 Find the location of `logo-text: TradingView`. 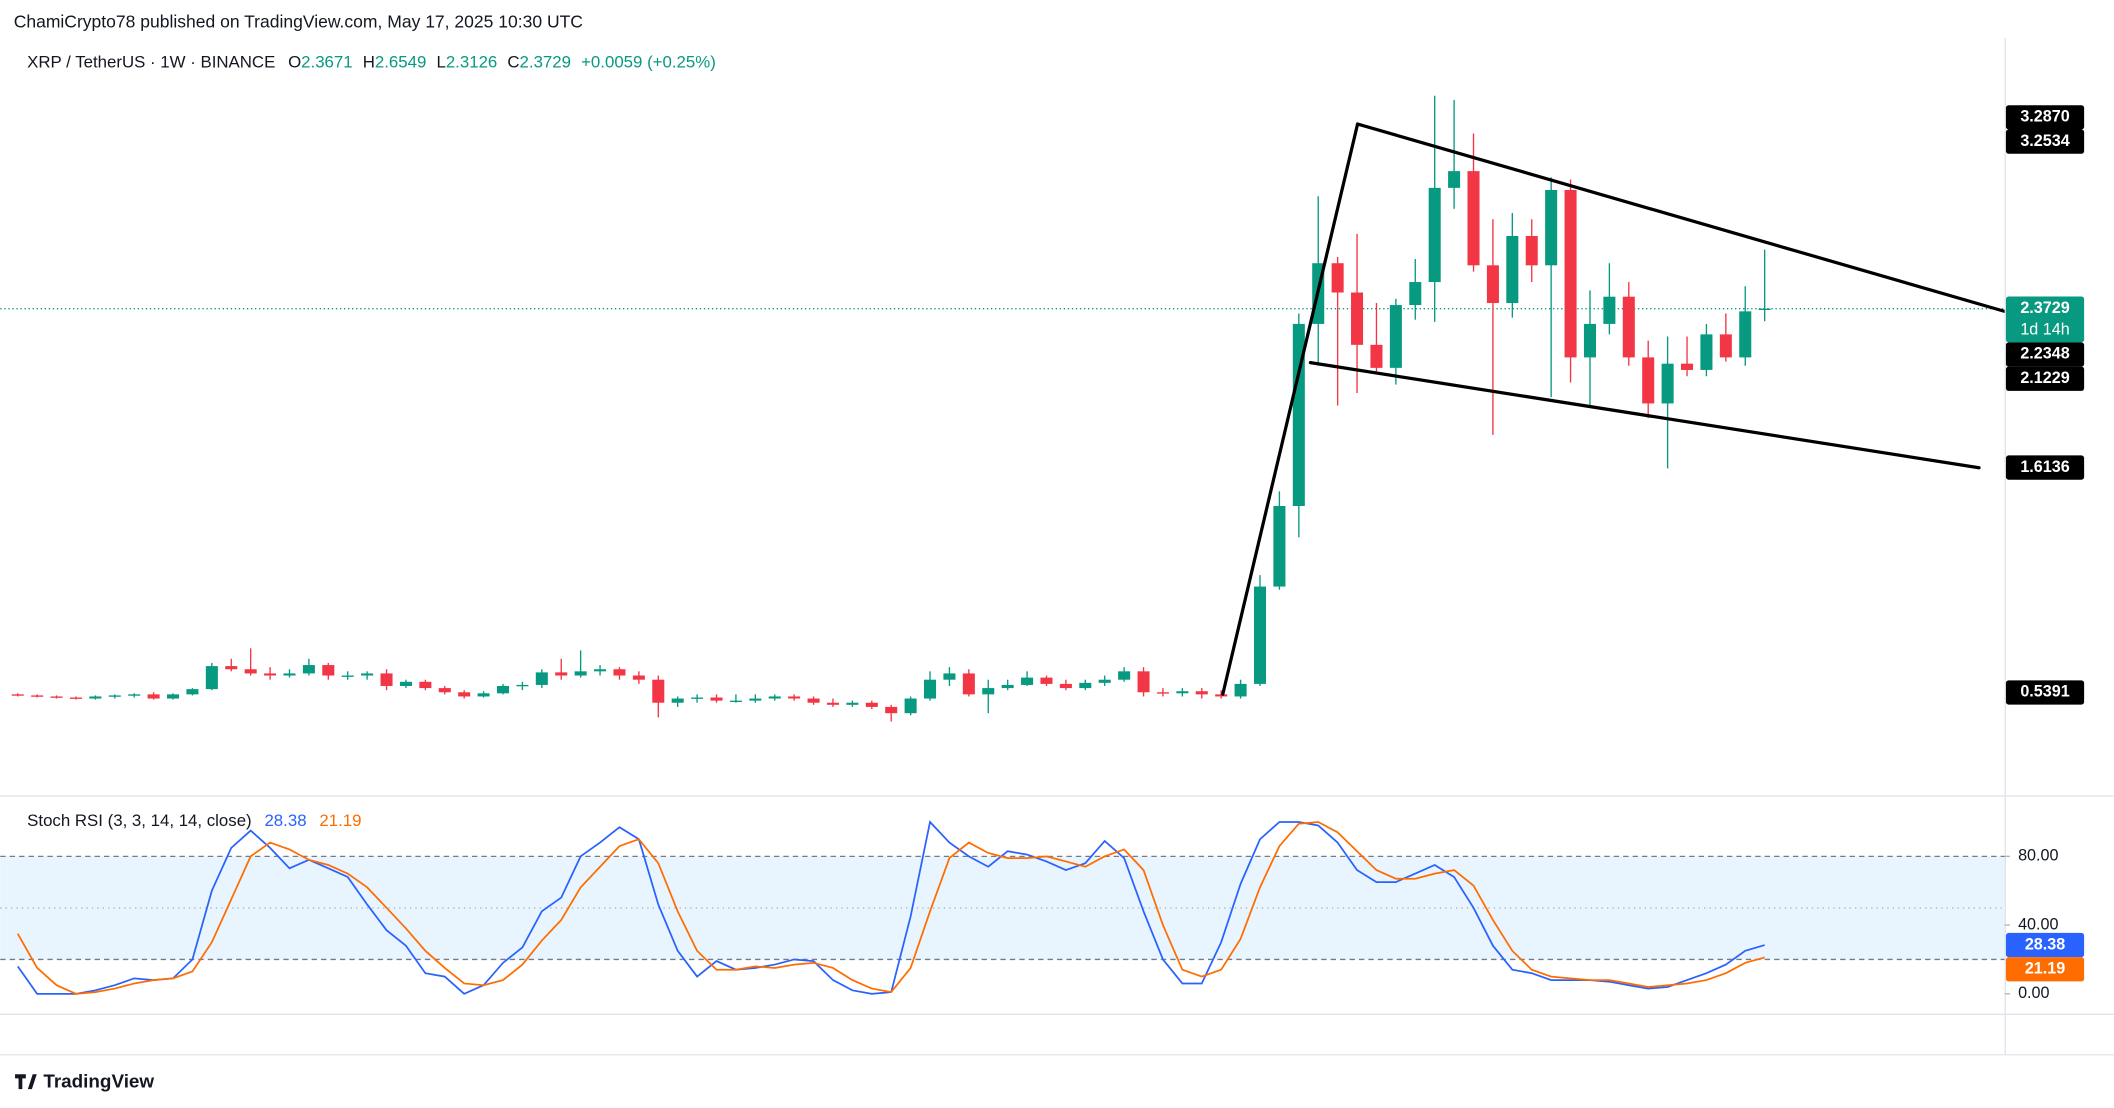

logo-text: TradingView is located at coordinates (98, 1080).